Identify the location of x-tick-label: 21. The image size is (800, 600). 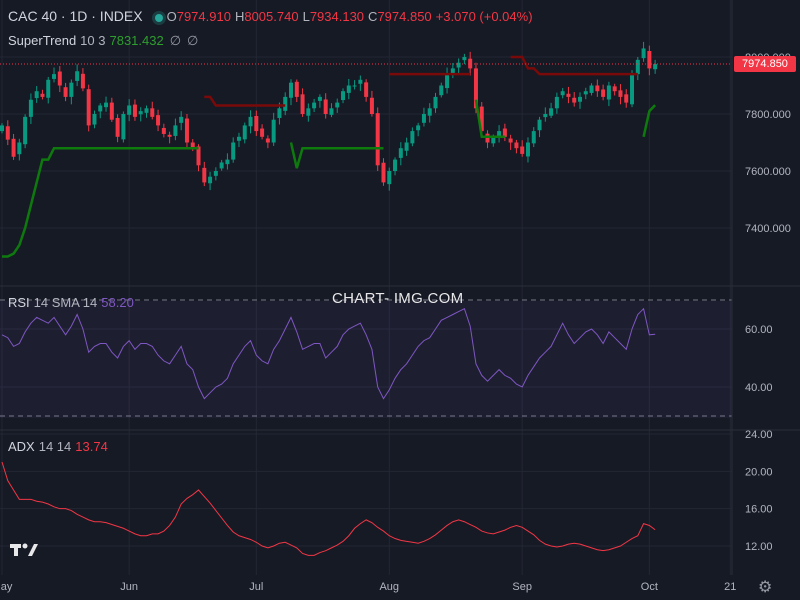
(730, 587).